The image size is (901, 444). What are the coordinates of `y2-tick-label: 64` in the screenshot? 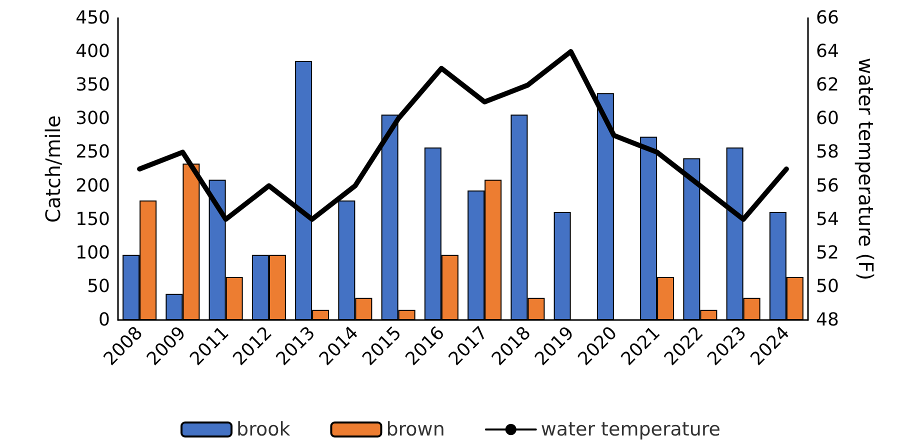 It's located at (827, 51).